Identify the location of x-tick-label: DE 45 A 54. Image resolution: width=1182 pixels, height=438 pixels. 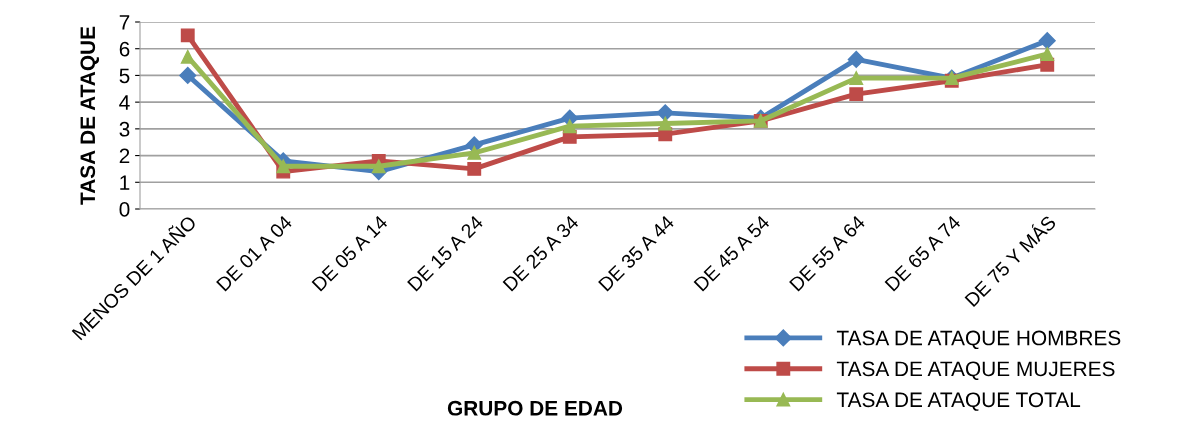
(732, 253).